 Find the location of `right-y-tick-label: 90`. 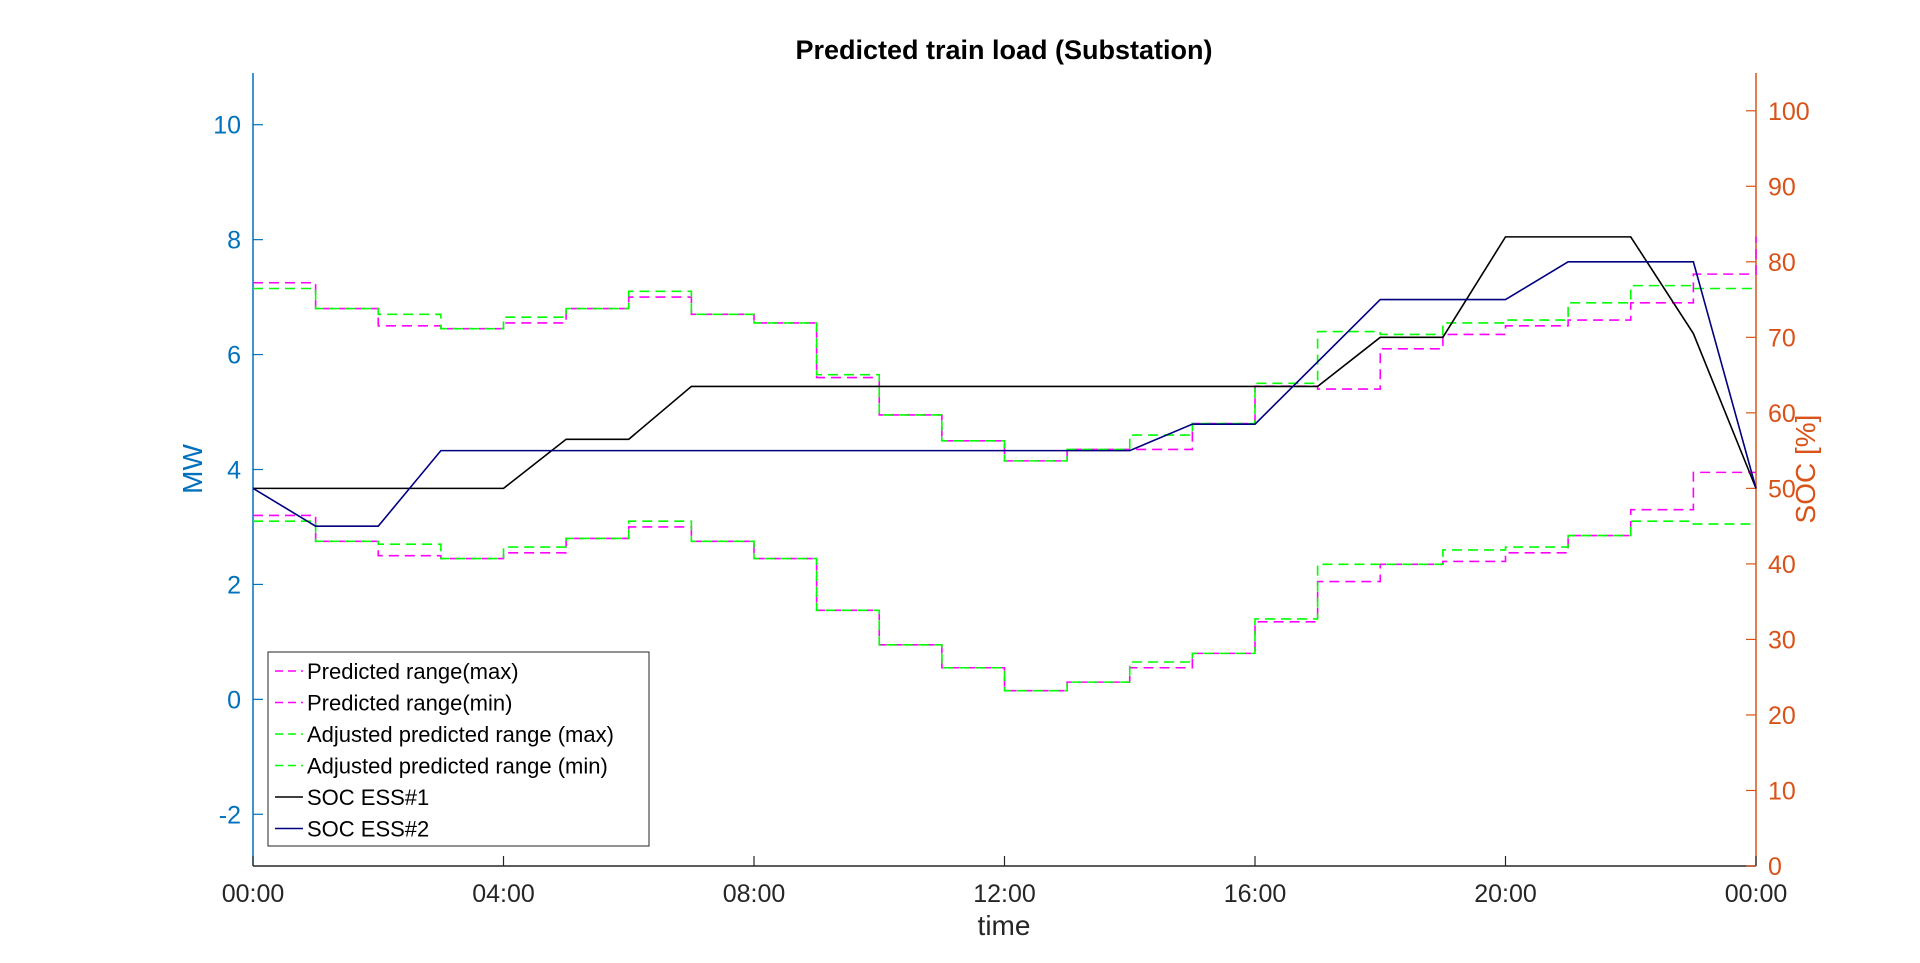

right-y-tick-label: 90 is located at coordinates (1782, 187).